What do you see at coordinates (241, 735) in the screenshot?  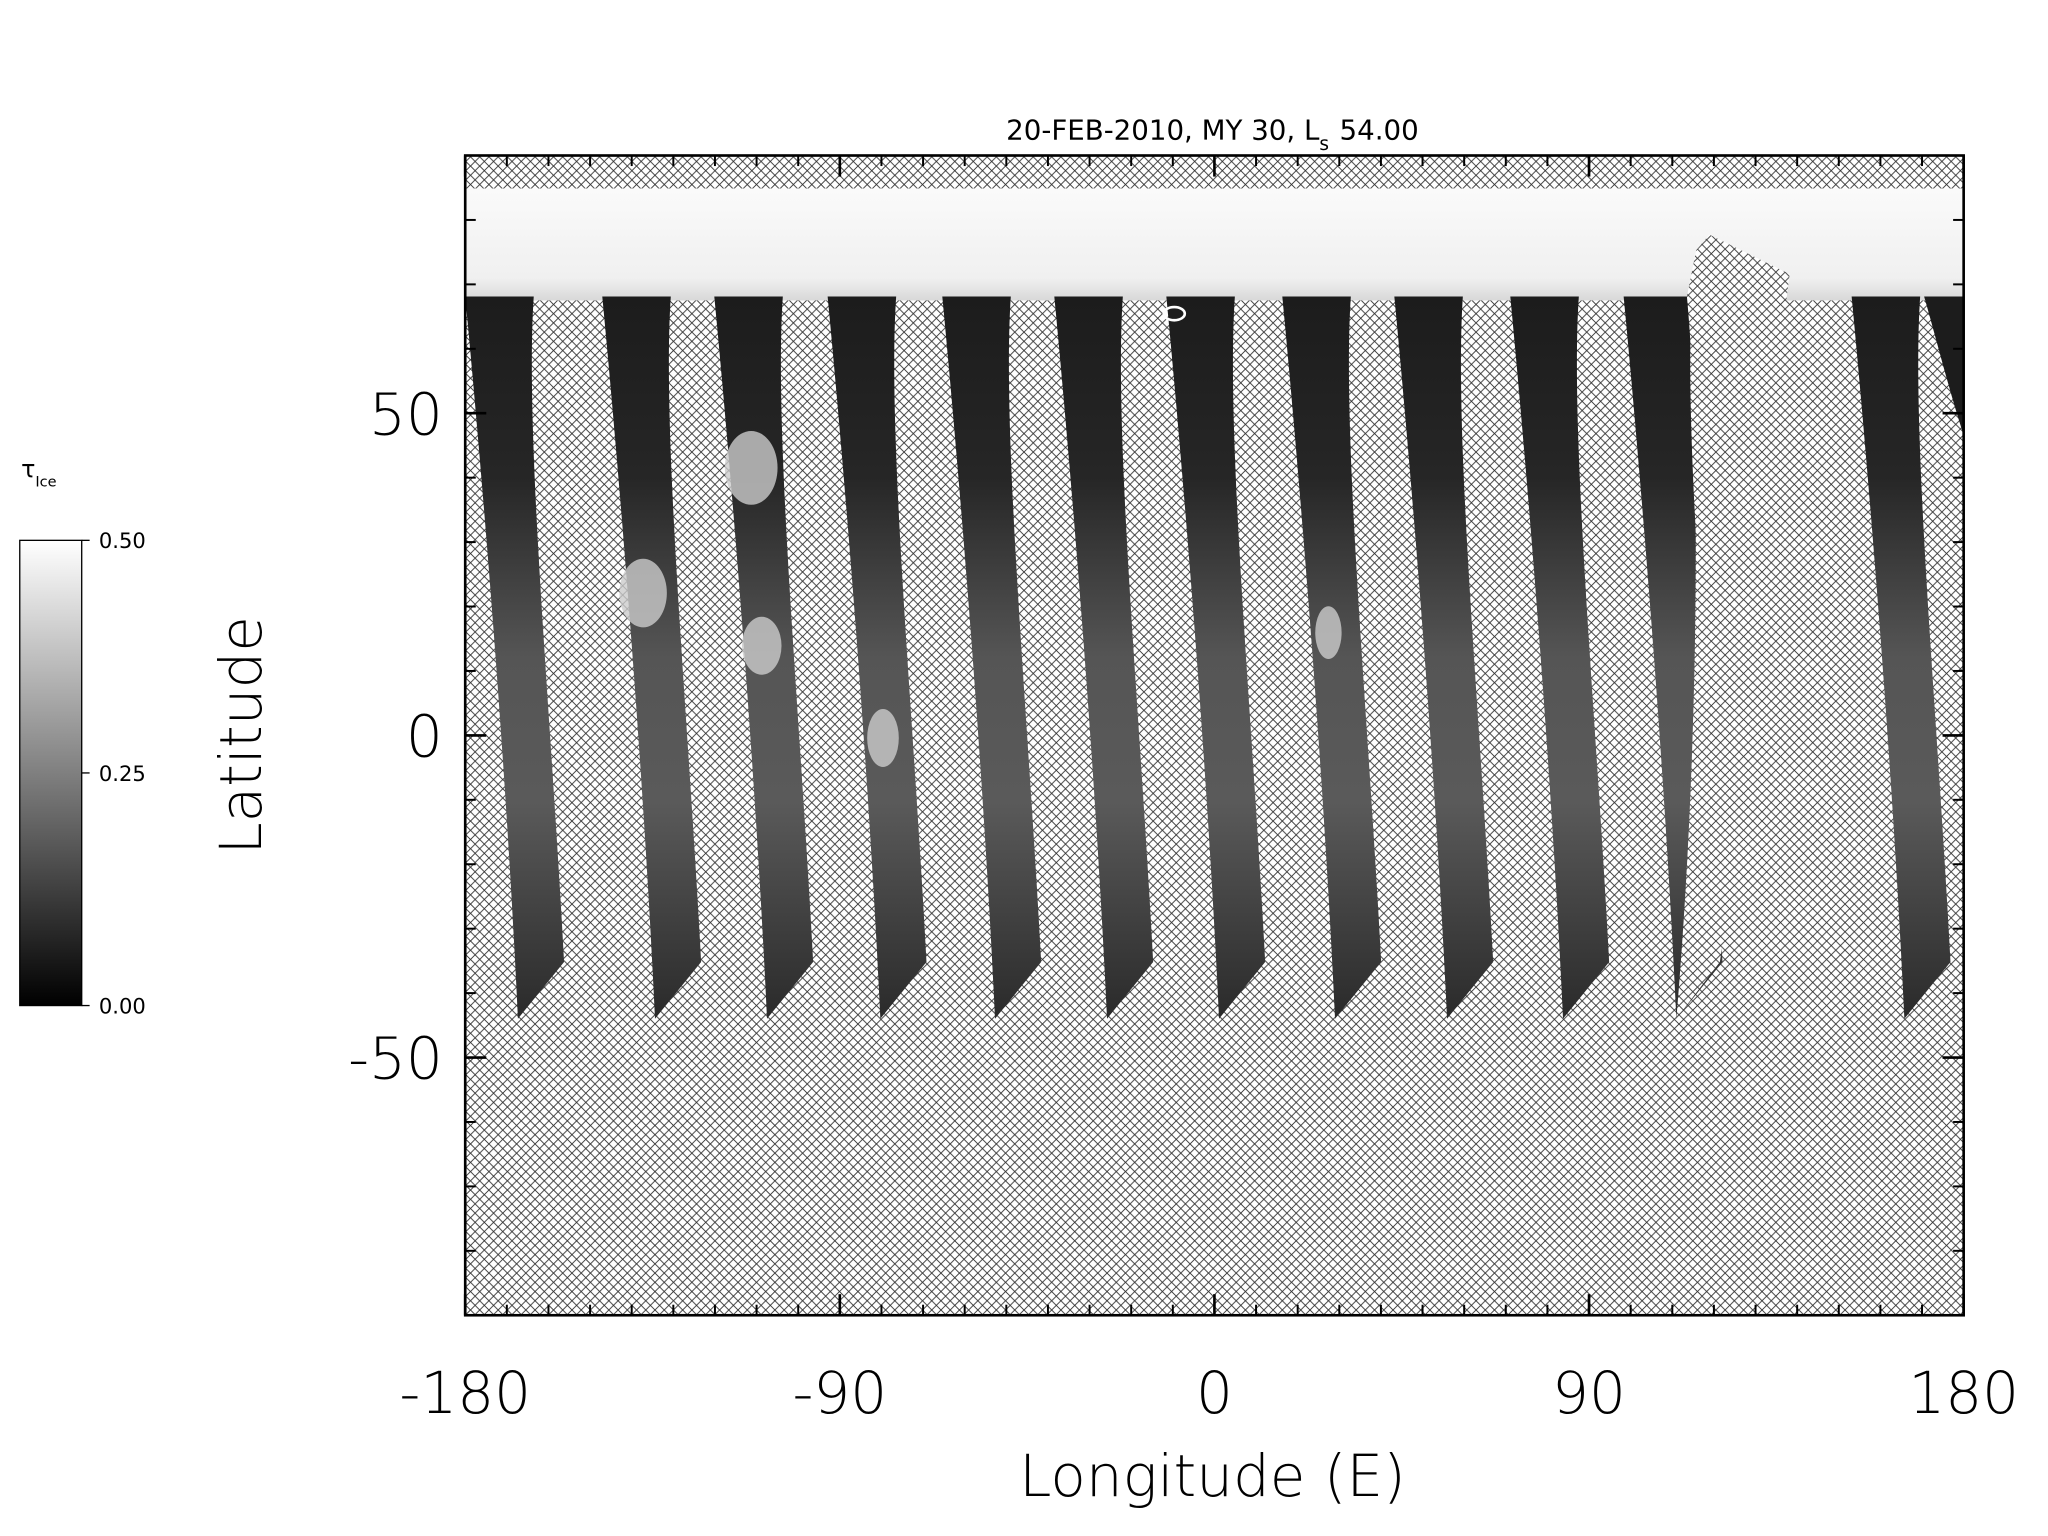 I see `y-axis-label: Latitude` at bounding box center [241, 735].